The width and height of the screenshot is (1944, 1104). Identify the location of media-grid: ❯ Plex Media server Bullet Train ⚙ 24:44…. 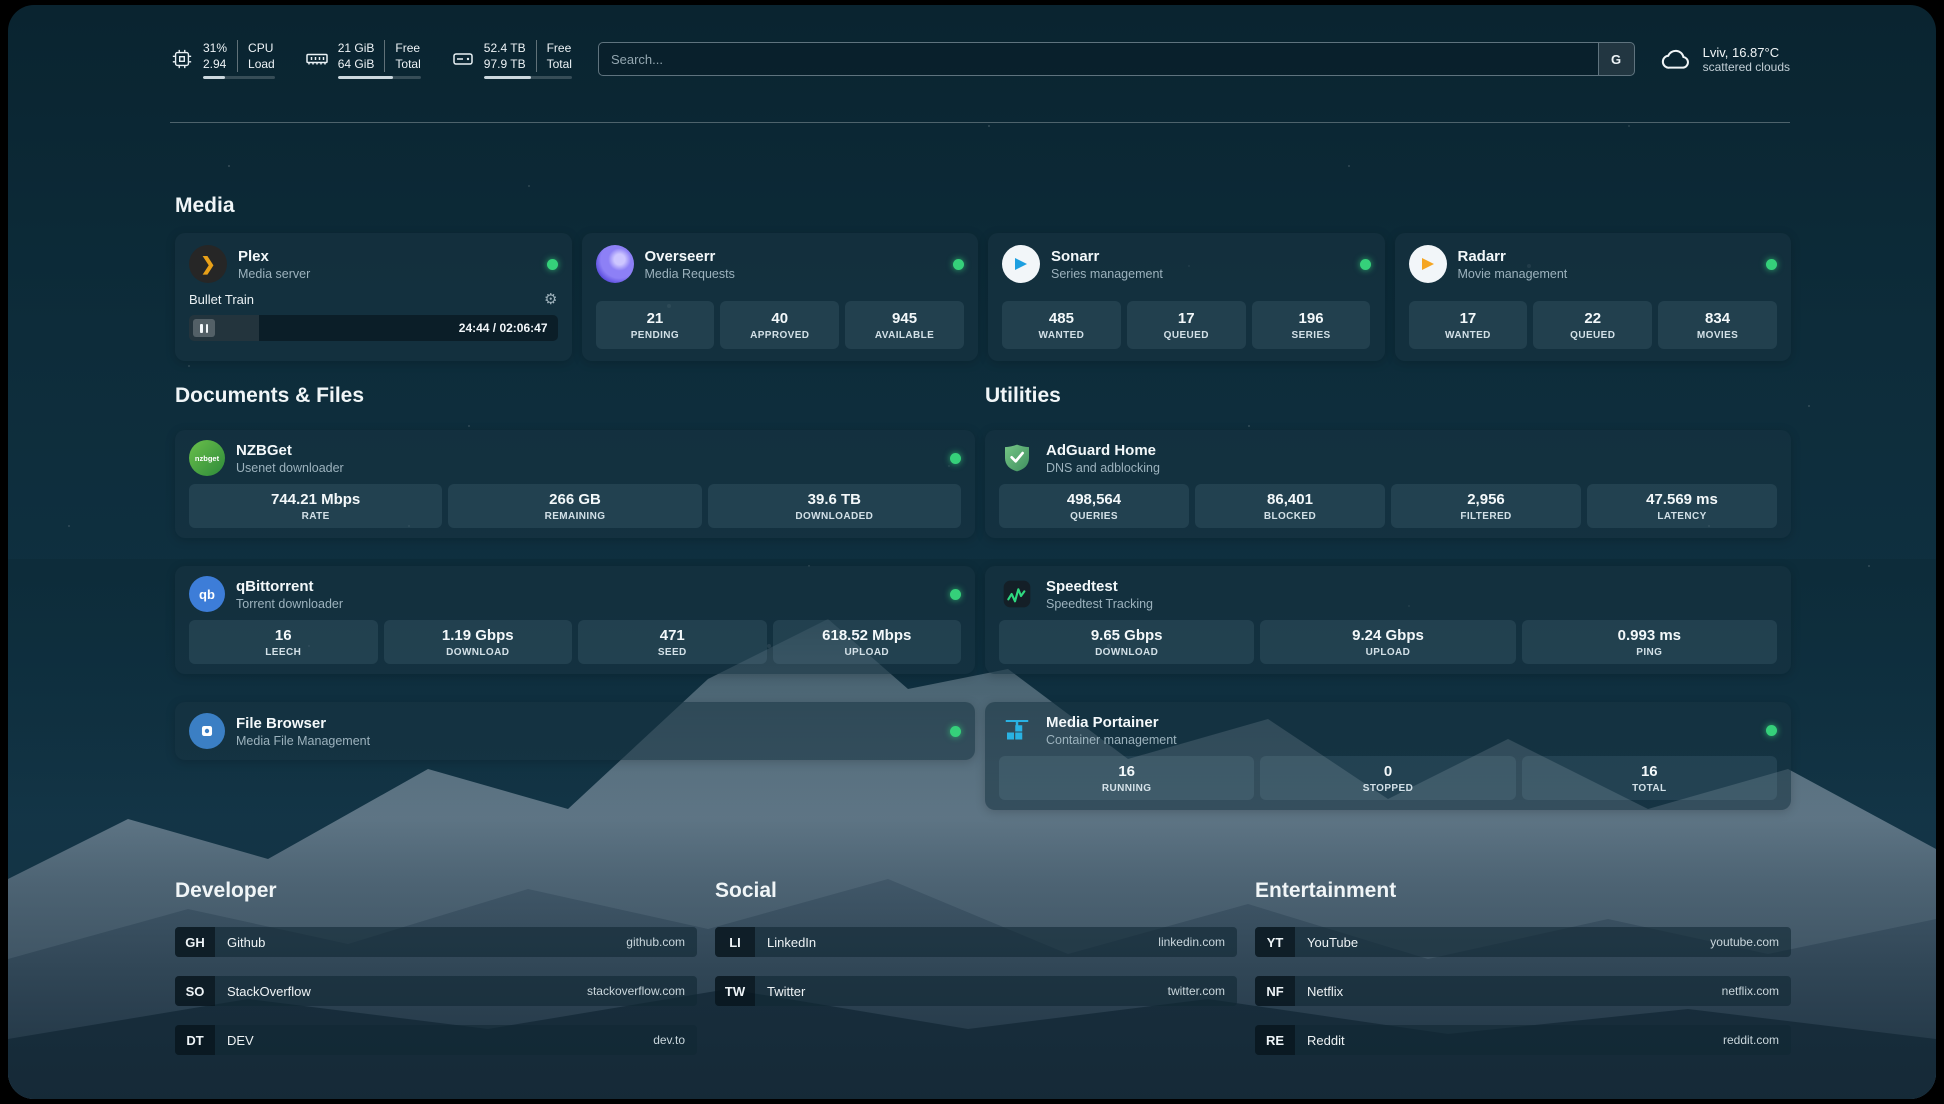
(983, 297).